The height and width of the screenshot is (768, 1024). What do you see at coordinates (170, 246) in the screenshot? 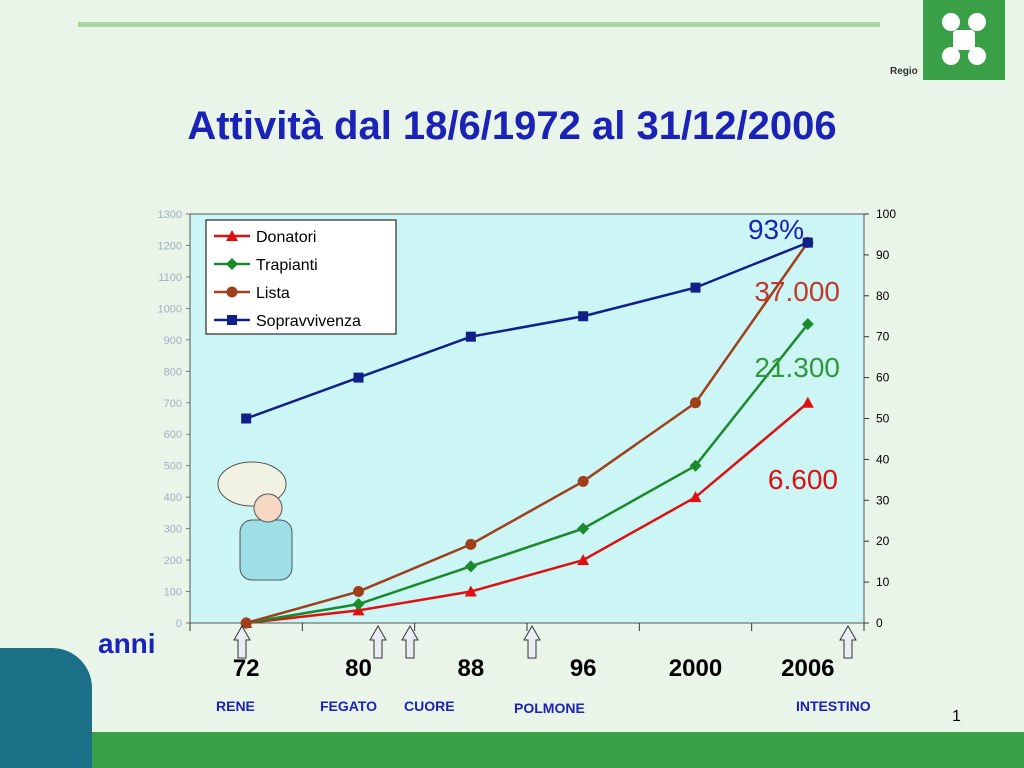
I see `y-left-tick-label: 1200` at bounding box center [170, 246].